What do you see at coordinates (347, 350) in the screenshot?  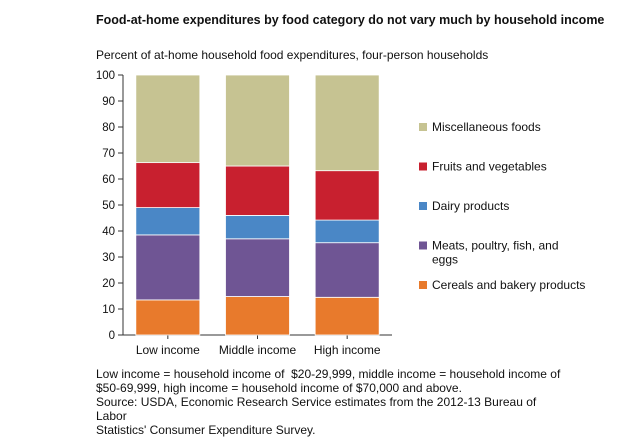 I see `x-tick-label: High income` at bounding box center [347, 350].